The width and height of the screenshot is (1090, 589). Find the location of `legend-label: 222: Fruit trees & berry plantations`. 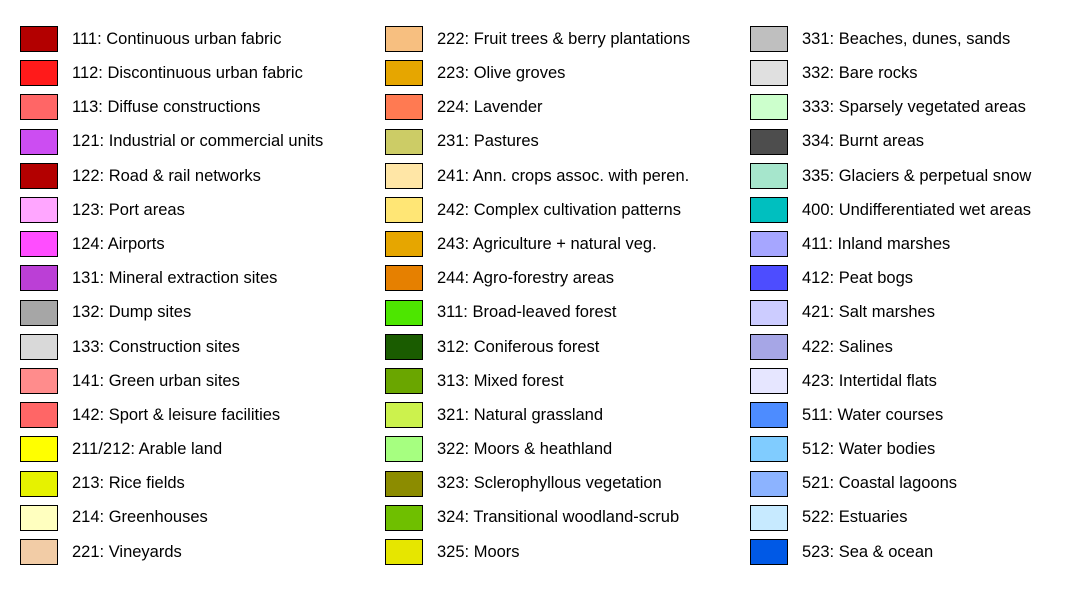

legend-label: 222: Fruit trees & berry plantations is located at coordinates (564, 38).